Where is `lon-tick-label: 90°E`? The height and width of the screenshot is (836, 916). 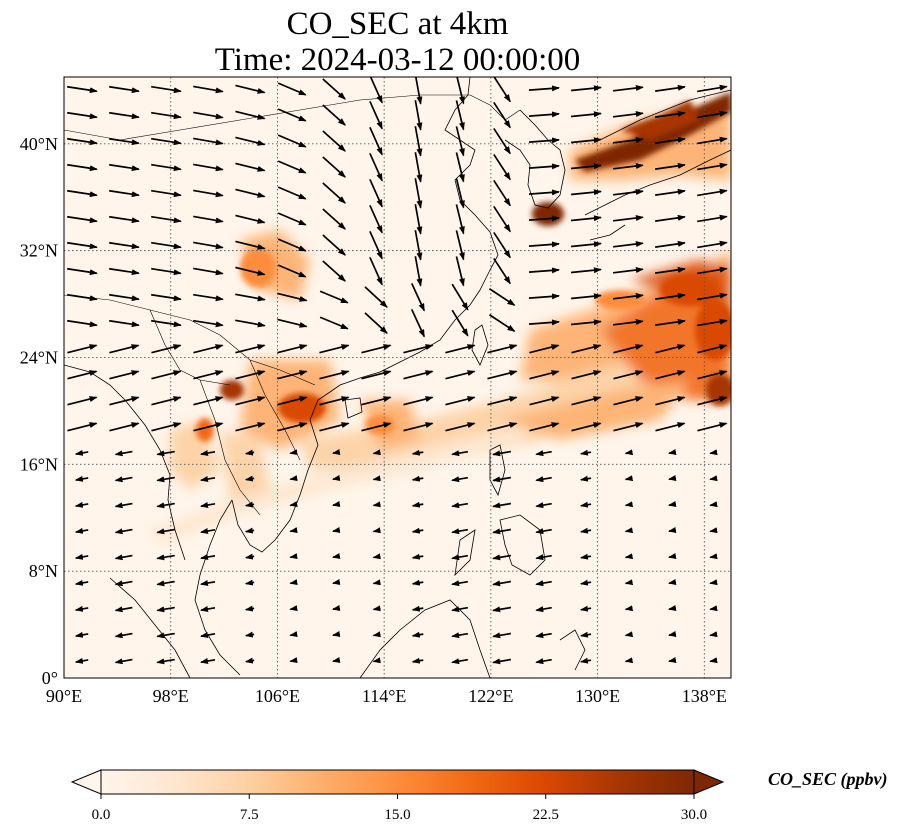 lon-tick-label: 90°E is located at coordinates (64, 696).